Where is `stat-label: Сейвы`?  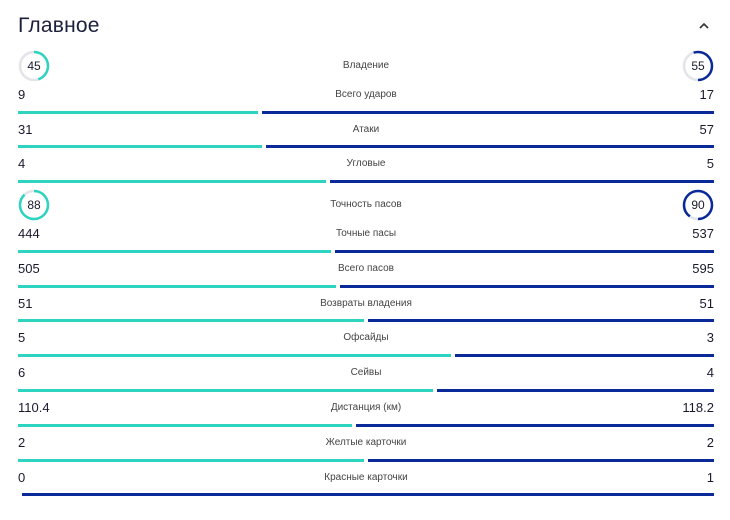
stat-label: Сейвы is located at coordinates (366, 373).